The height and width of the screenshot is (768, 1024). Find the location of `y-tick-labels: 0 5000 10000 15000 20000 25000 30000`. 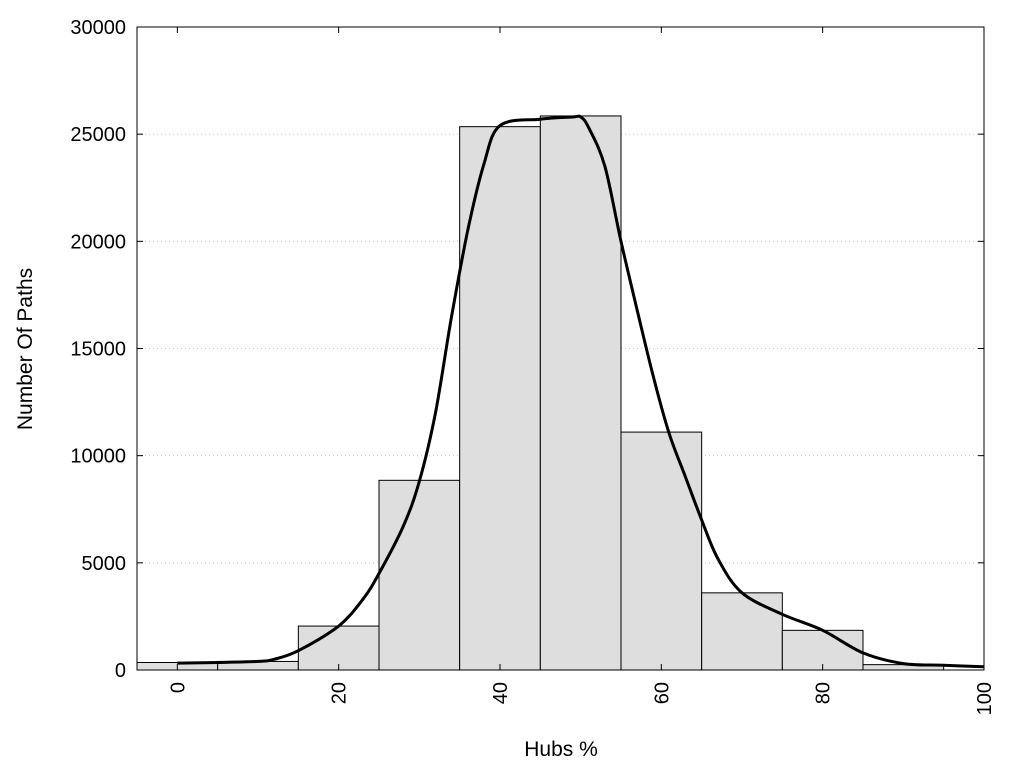

y-tick-labels: 0 5000 10000 15000 20000 25000 30000 is located at coordinates (98, 349).